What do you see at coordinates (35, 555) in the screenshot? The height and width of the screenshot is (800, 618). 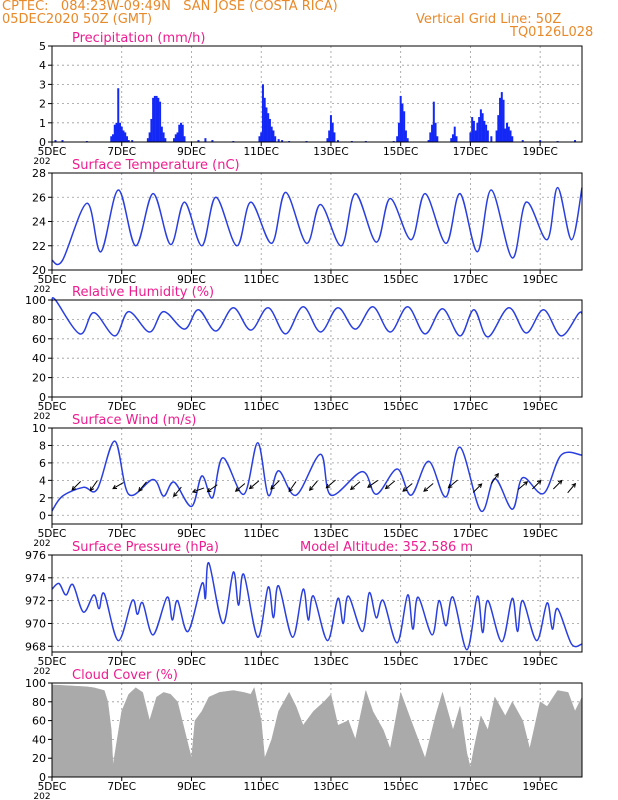 I see `y-tick-label: 976` at bounding box center [35, 555].